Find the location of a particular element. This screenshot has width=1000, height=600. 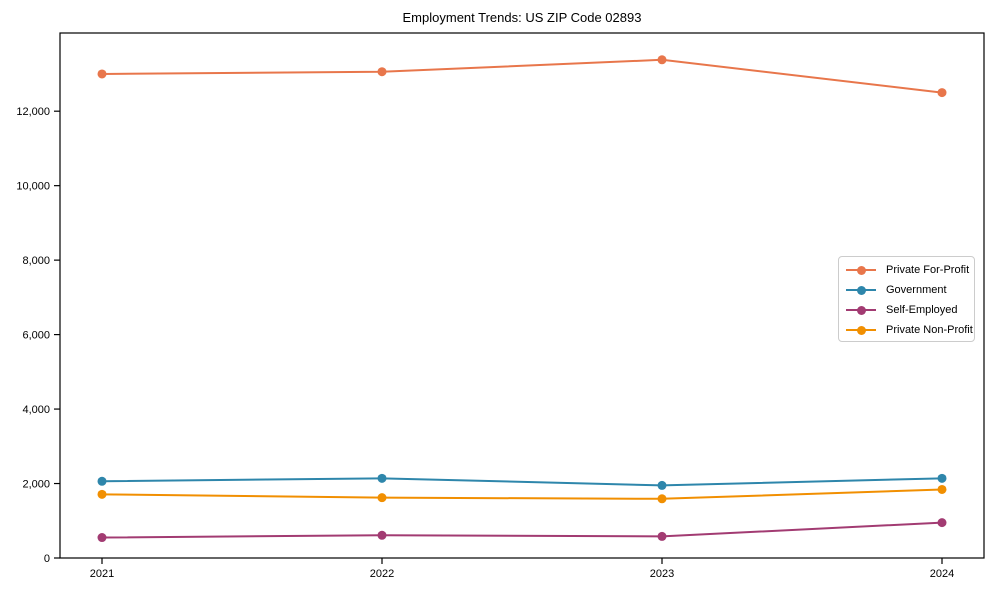

legend-label: Private For-Profit is located at coordinates (928, 270).